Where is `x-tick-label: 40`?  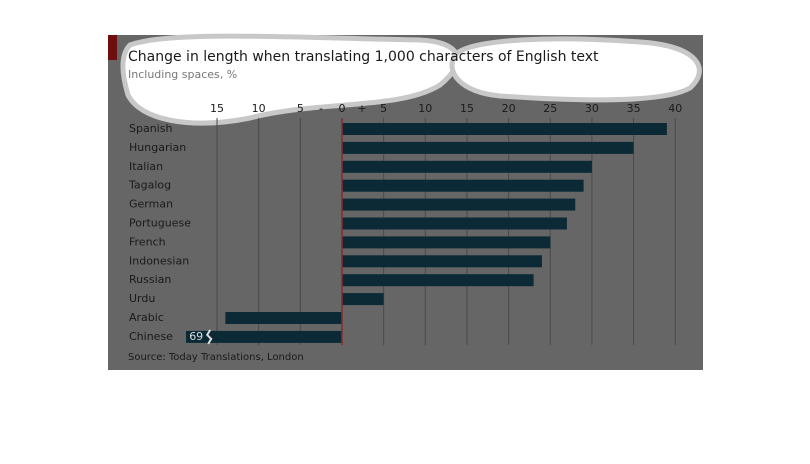
x-tick-label: 40 is located at coordinates (675, 108).